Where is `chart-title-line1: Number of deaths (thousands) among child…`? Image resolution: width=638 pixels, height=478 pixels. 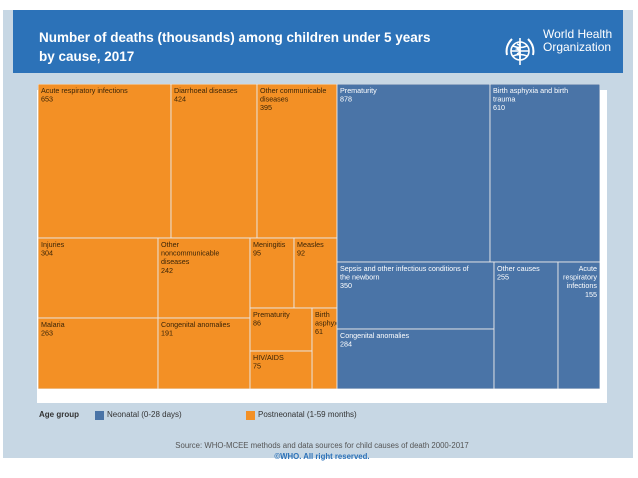
chart-title-line1: Number of deaths (thousands) among child… is located at coordinates (235, 37).